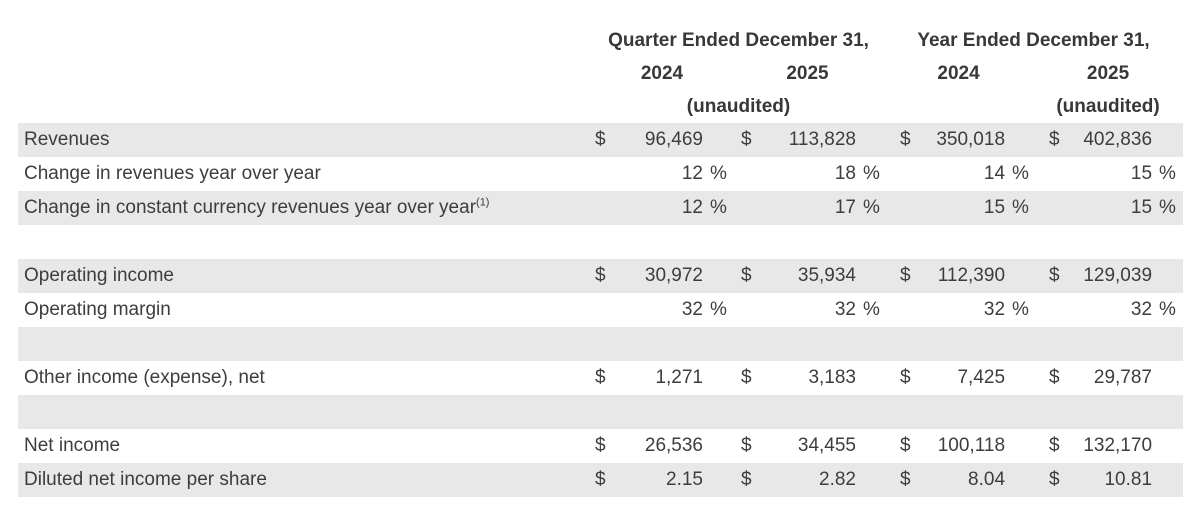 The width and height of the screenshot is (1190, 520). I want to click on spacer-row, so click(601, 412).